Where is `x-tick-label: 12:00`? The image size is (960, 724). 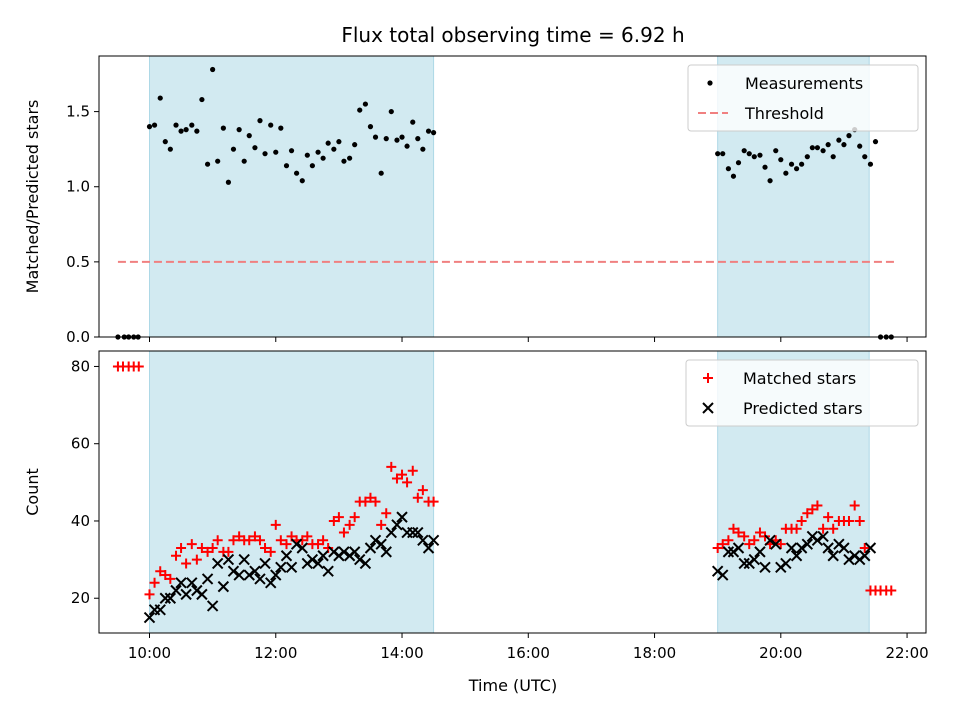 x-tick-label: 12:00 is located at coordinates (275, 653).